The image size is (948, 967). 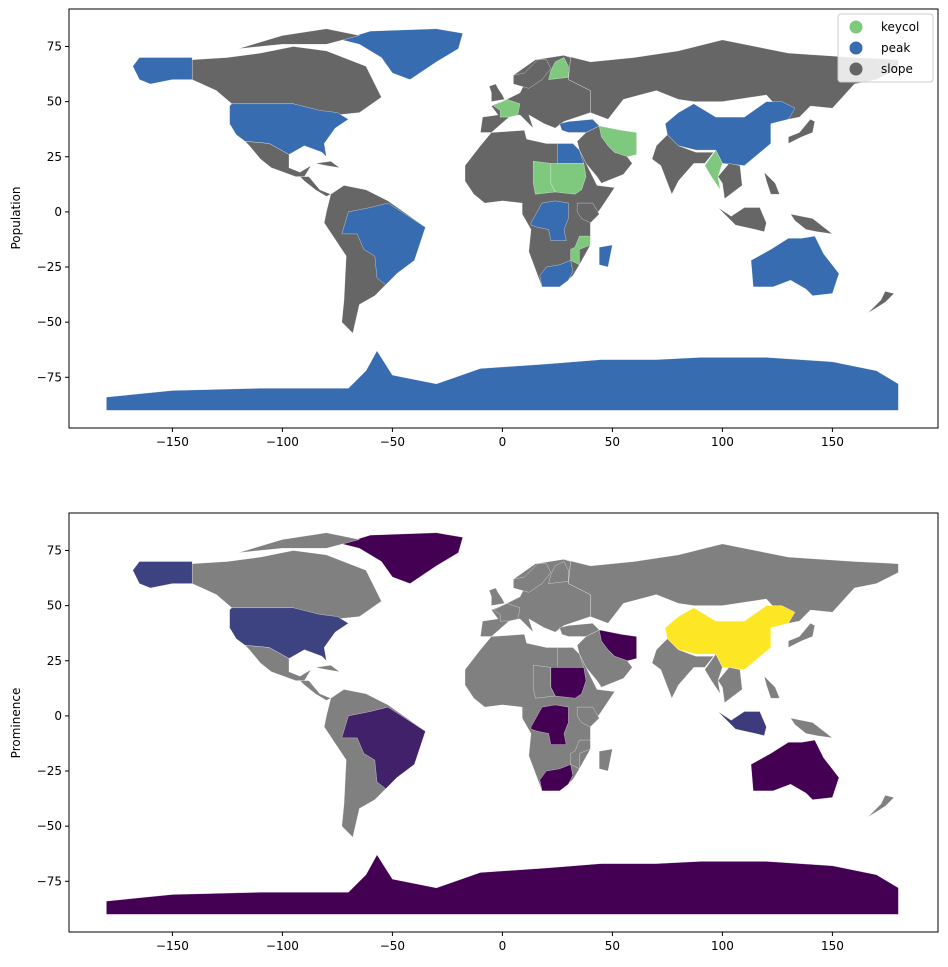 I want to click on x-tick-label: 50, so click(x=612, y=946).